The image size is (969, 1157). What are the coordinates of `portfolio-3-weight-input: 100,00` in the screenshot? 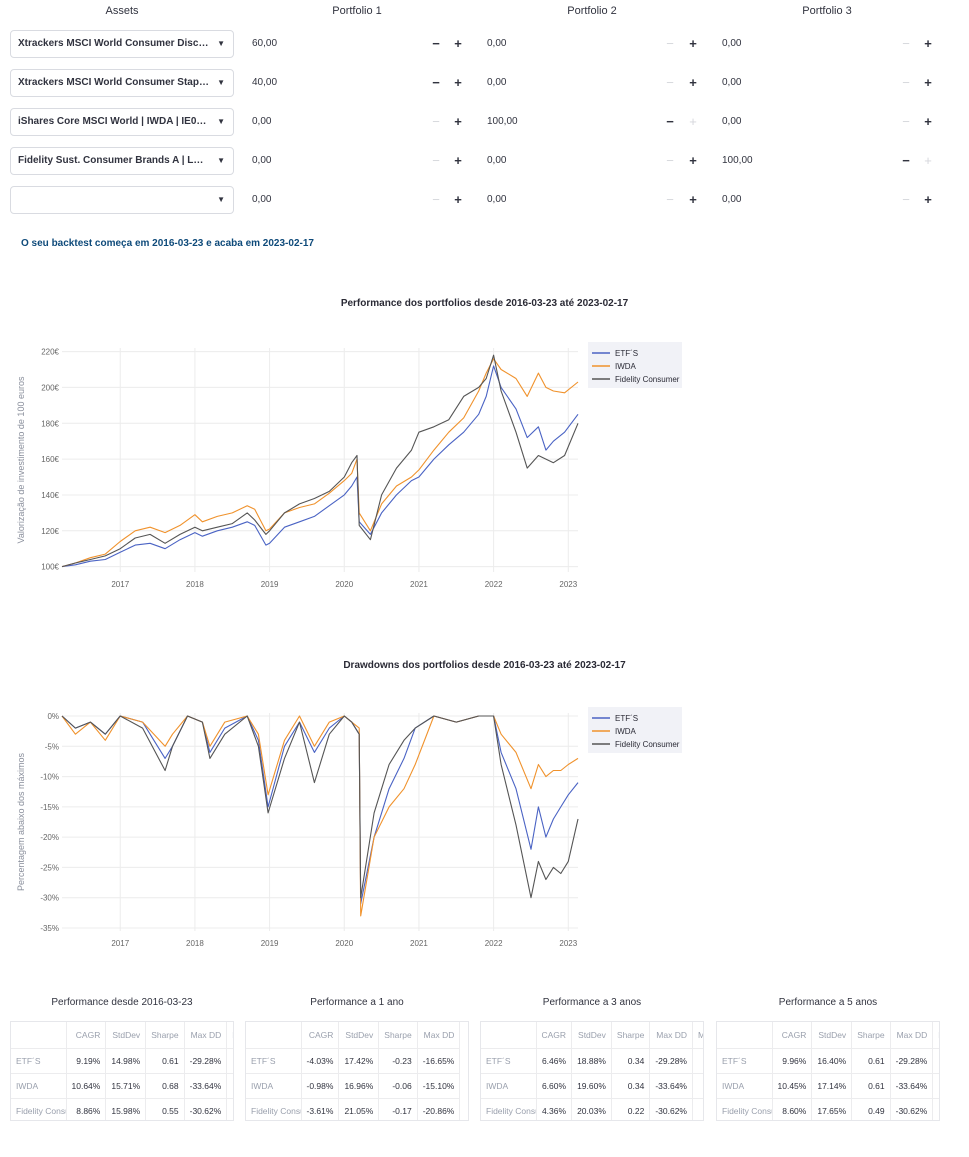 It's located at (737, 160).